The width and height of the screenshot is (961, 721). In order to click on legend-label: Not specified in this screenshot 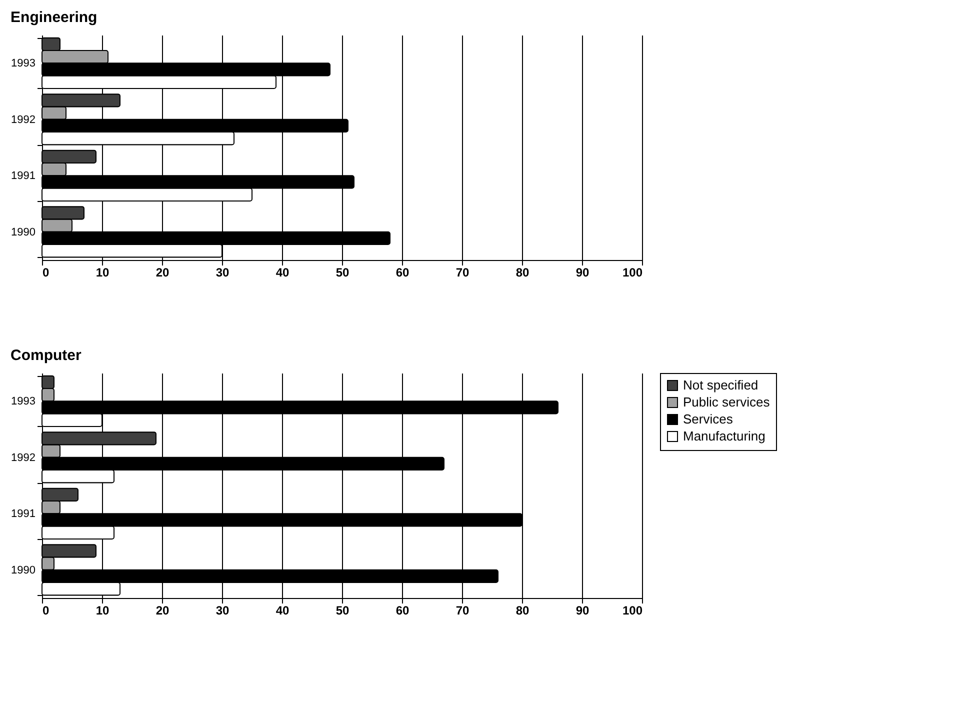, I will do `click(720, 385)`.